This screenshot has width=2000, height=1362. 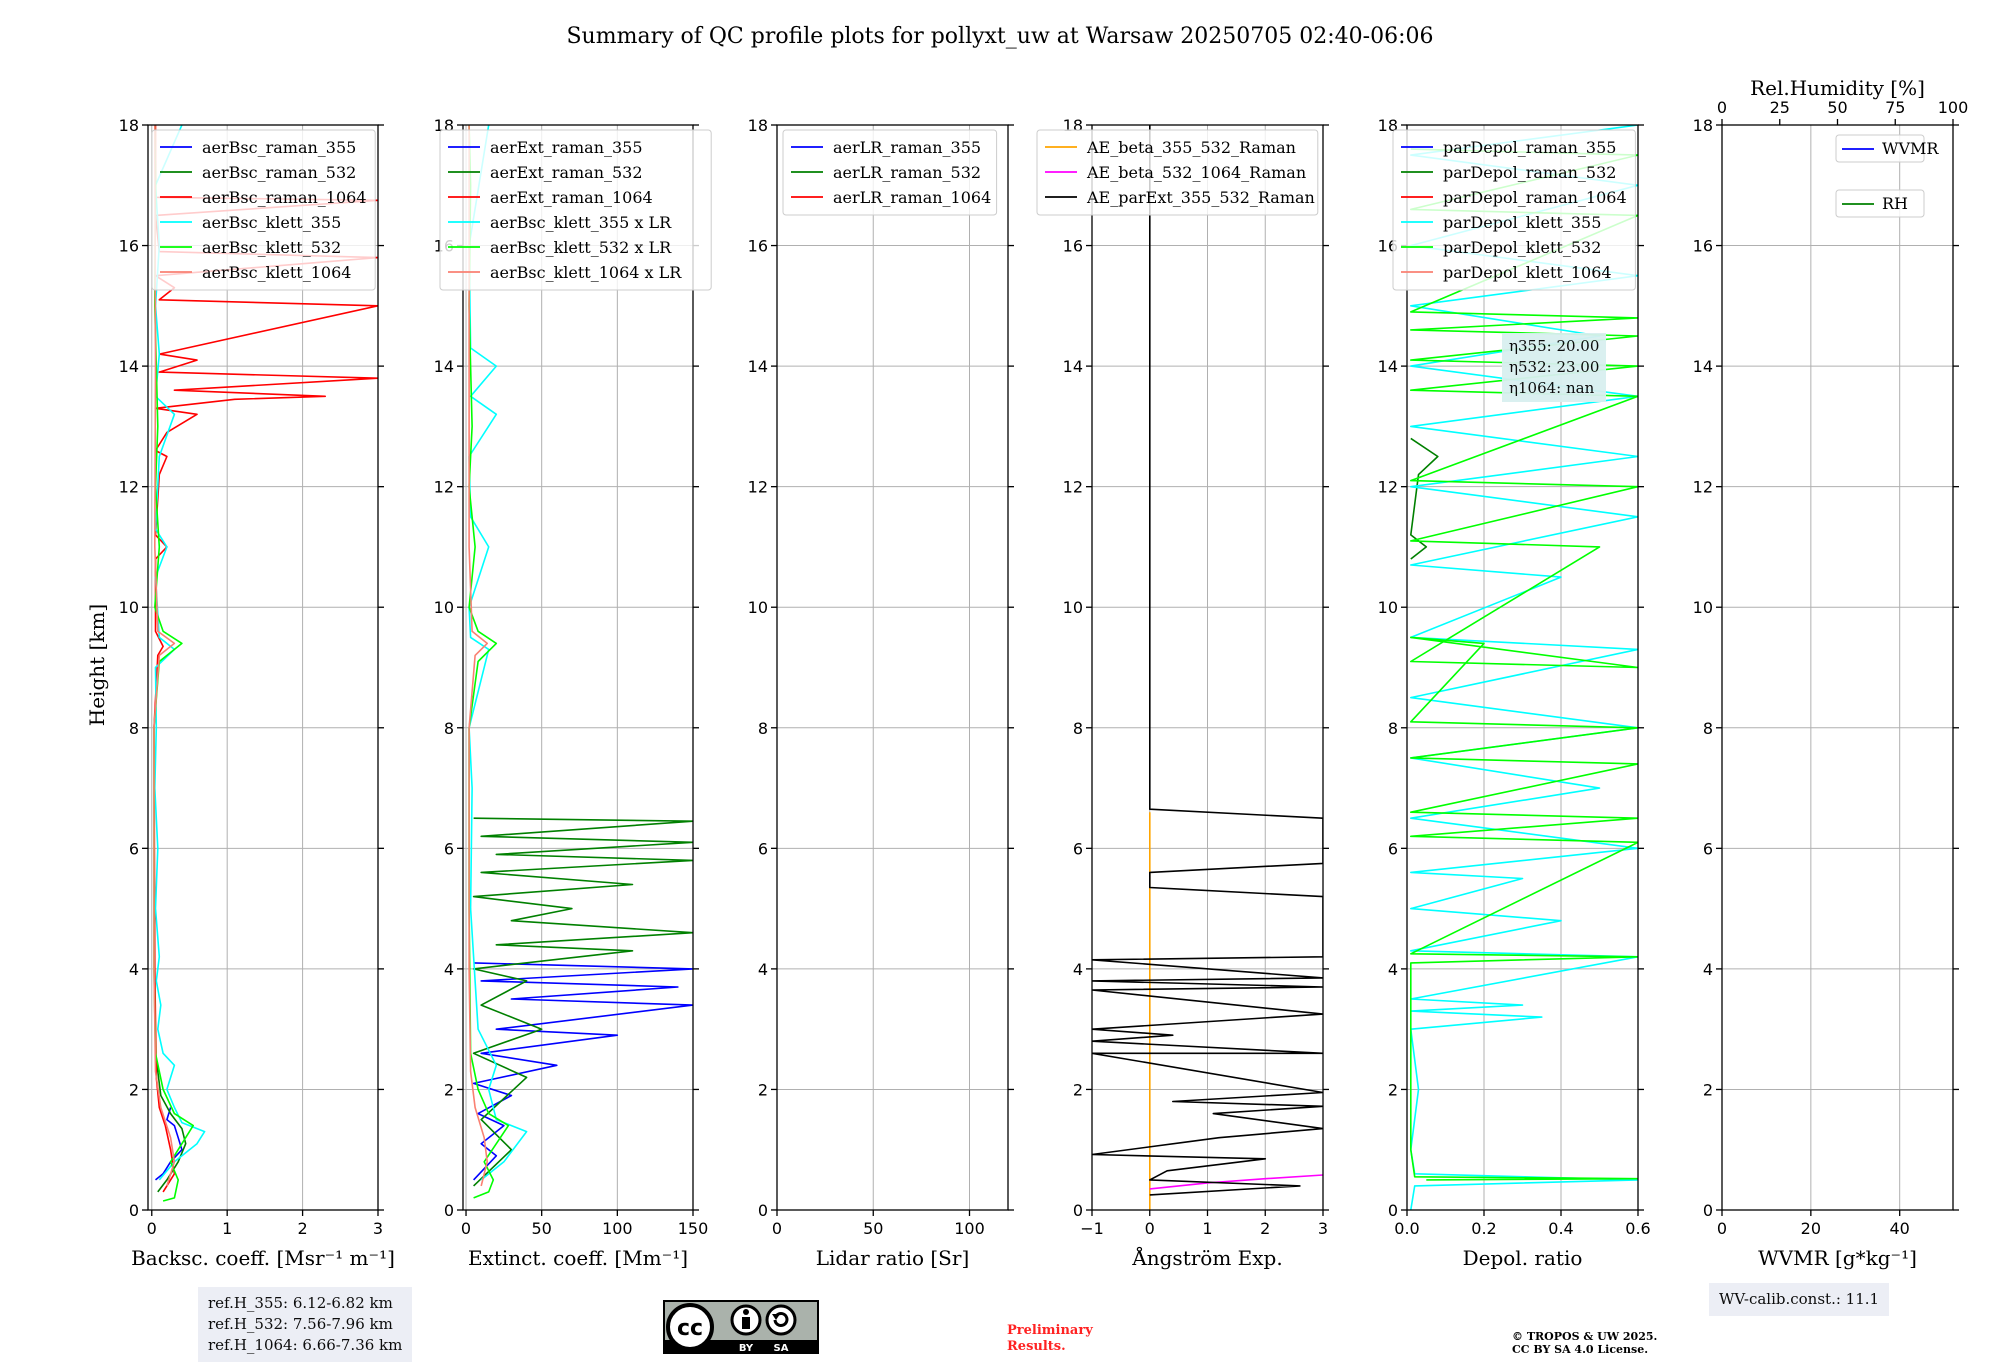 What do you see at coordinates (1900, 1228) in the screenshot?
I see `x-tick-label: 40` at bounding box center [1900, 1228].